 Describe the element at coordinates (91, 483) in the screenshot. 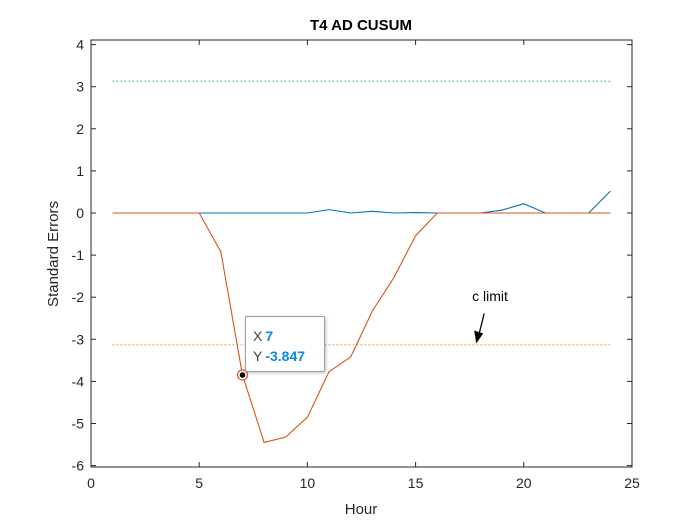

I see `x-tick-label: 0` at that location.